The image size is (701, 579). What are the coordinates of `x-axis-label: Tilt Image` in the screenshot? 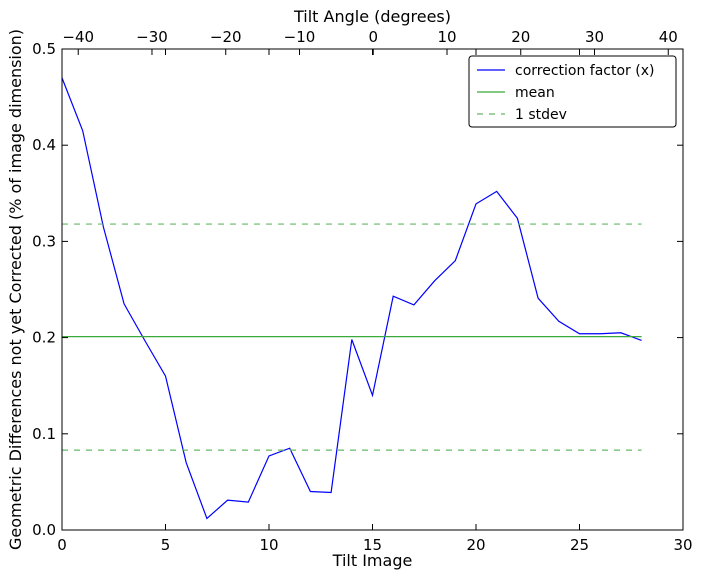 It's located at (372, 560).